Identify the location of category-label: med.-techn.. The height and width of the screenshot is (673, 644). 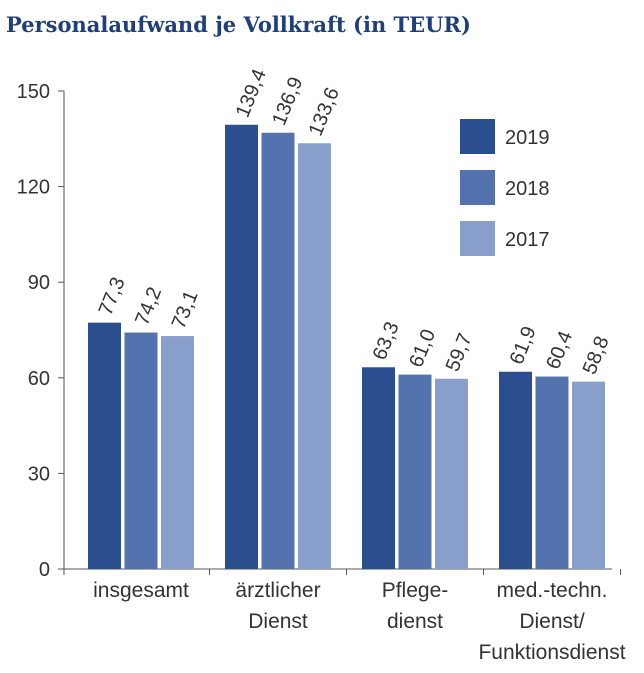
(552, 590).